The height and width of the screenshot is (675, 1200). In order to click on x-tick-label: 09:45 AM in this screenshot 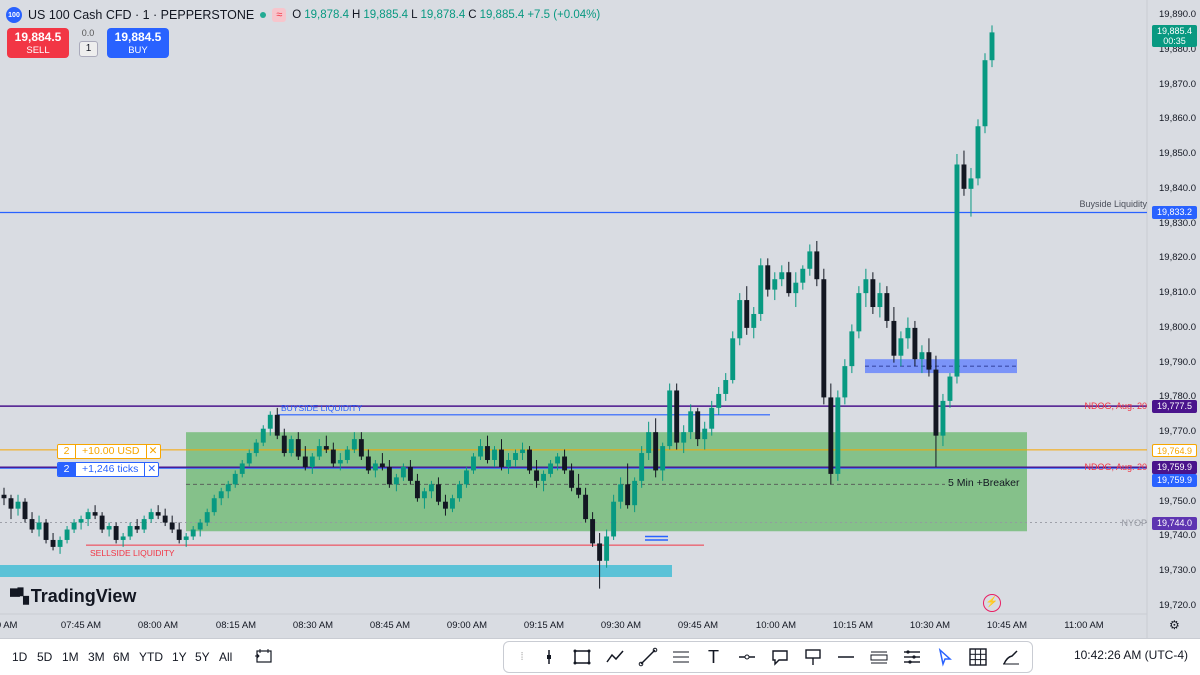, I will do `click(698, 625)`.